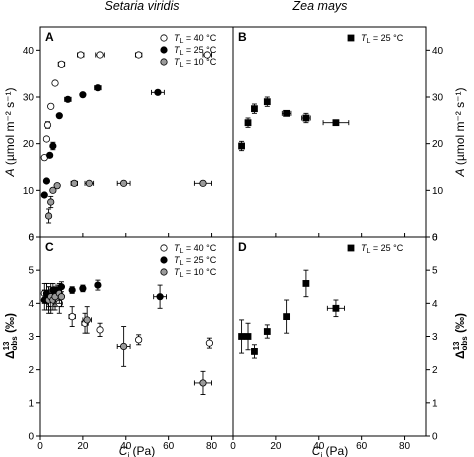 Image resolution: width=474 pixels, height=457 pixels. Describe the element at coordinates (141, 6) in the screenshot. I see `title-setaria: Setaria viridis` at that location.